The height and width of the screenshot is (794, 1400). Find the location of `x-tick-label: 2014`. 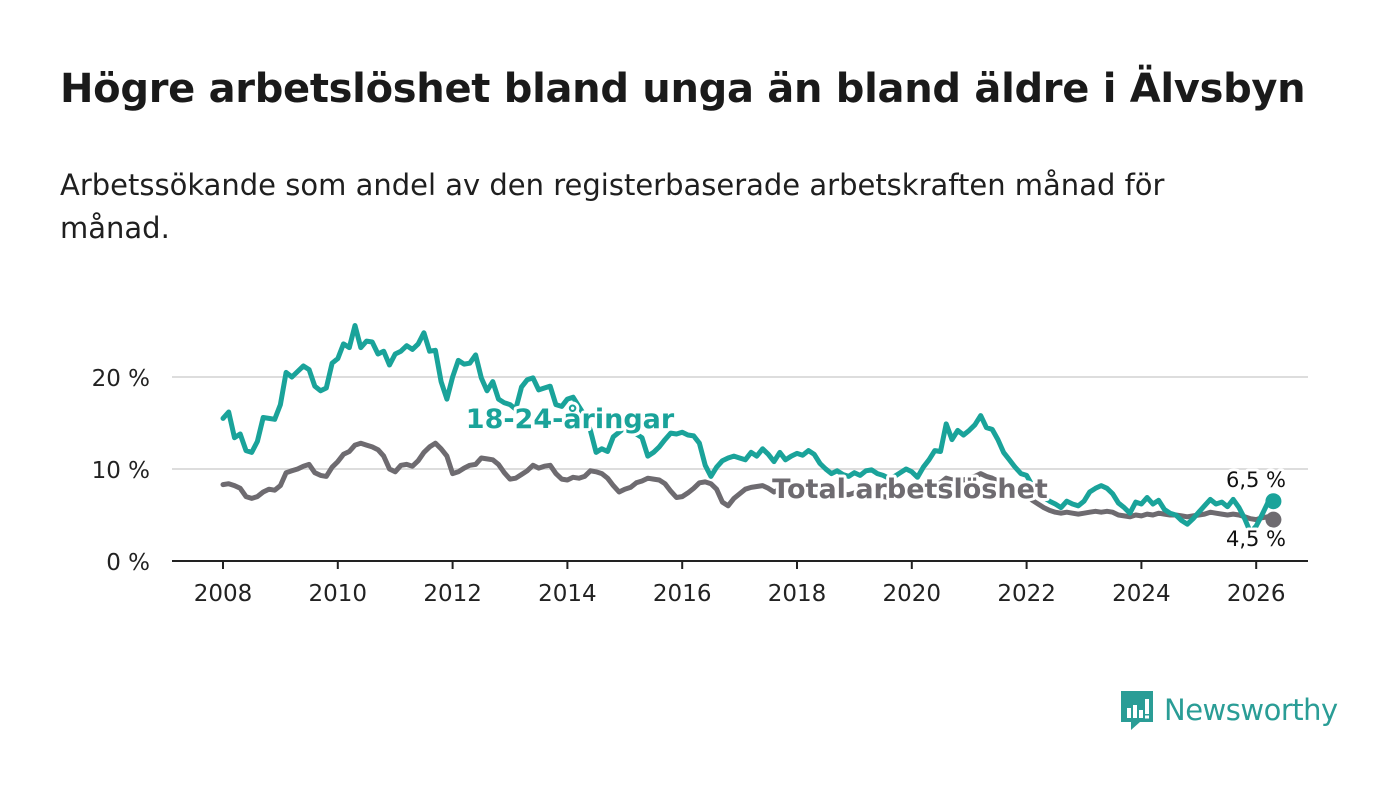

x-tick-label: 2014 is located at coordinates (567, 594).